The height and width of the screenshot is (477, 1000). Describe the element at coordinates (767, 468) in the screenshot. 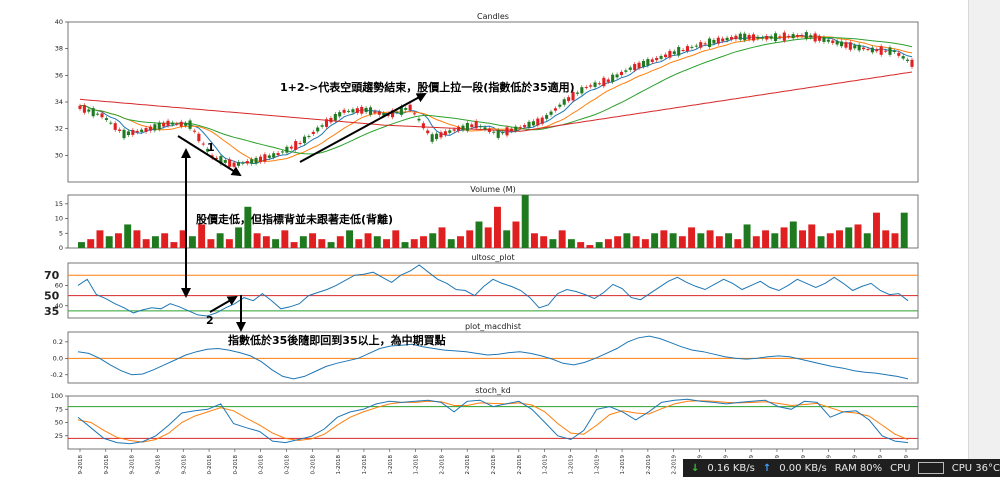

I see `arrow-up-icon: ↑` at that location.